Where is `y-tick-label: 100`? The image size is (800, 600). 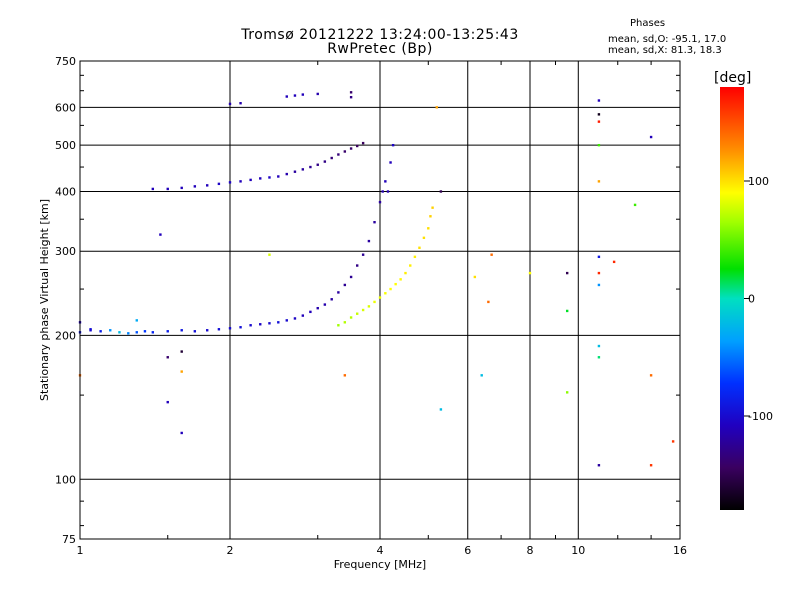
y-tick-label: 100 is located at coordinates (65, 479).